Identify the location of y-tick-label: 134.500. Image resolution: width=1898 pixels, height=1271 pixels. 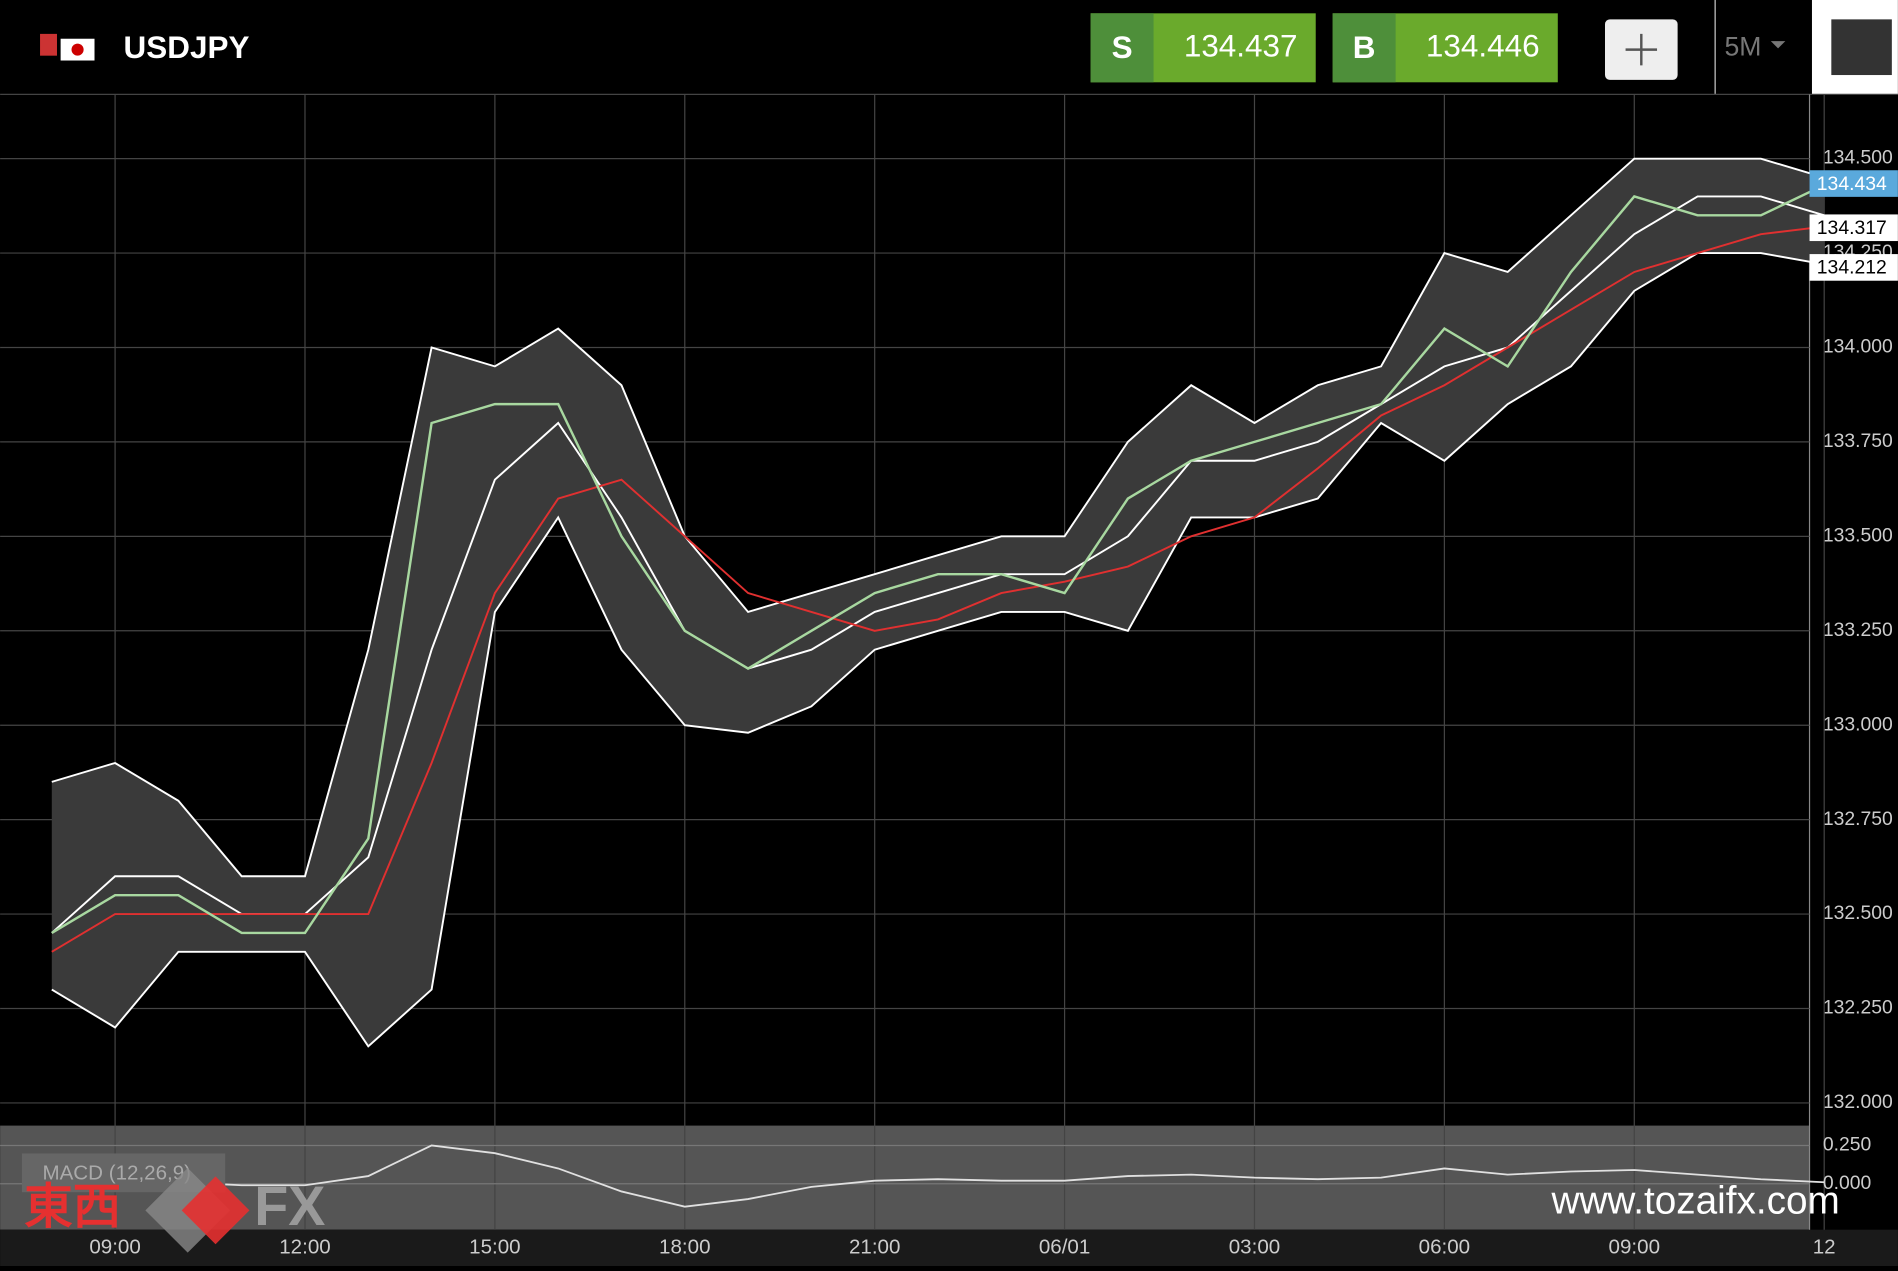
(1858, 158).